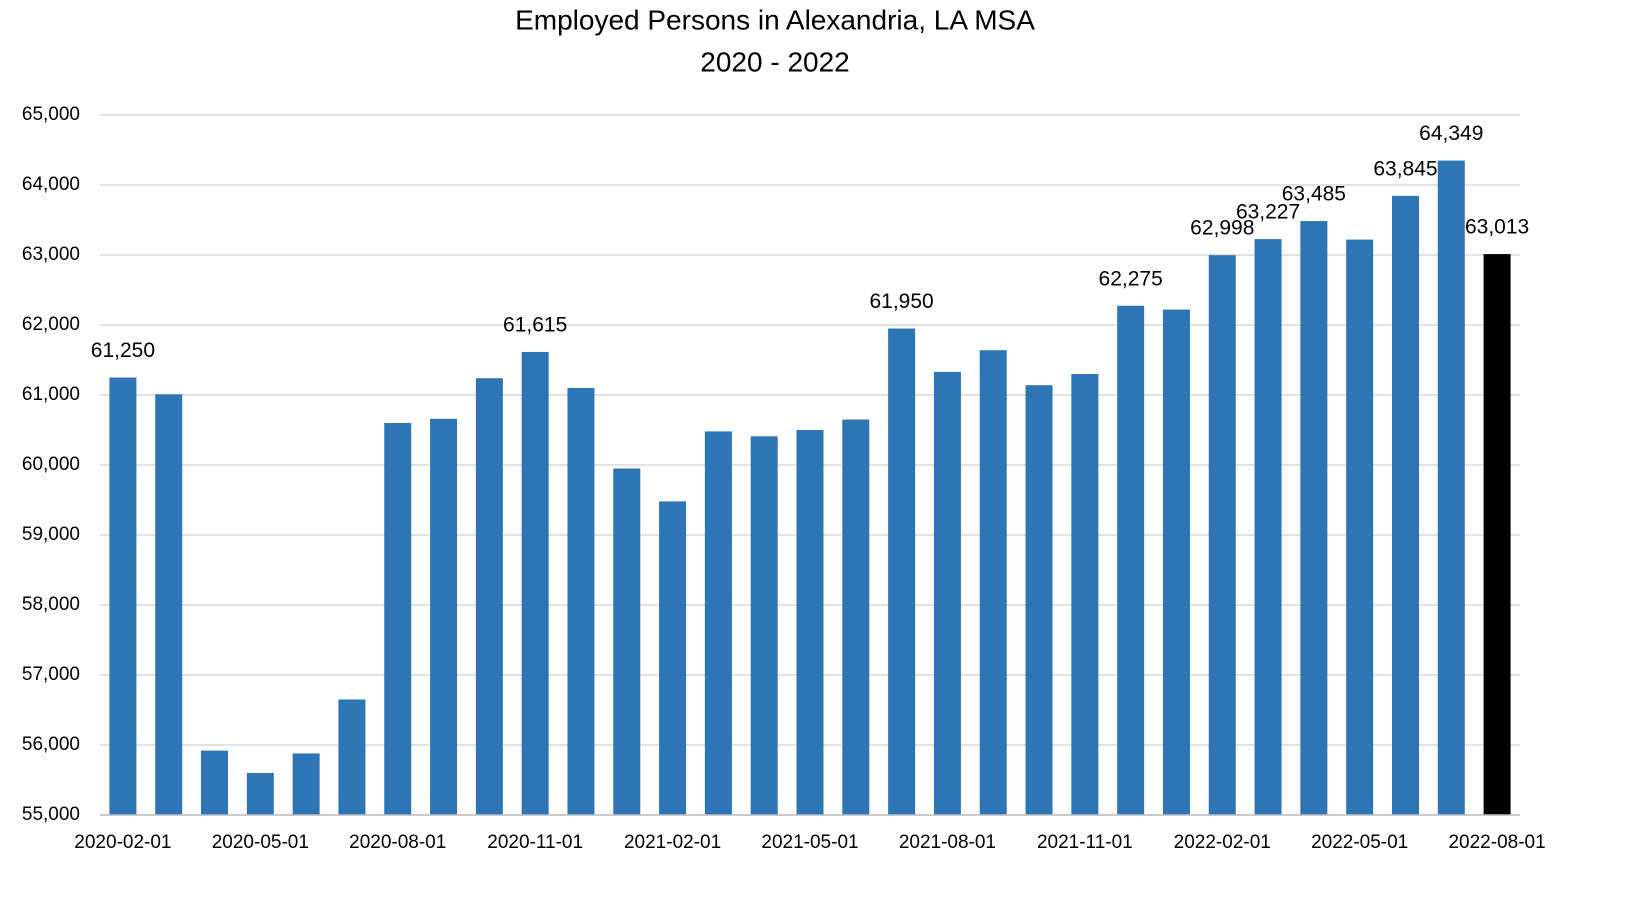  Describe the element at coordinates (51, 534) in the screenshot. I see `y-tick-label: 59,000` at that location.